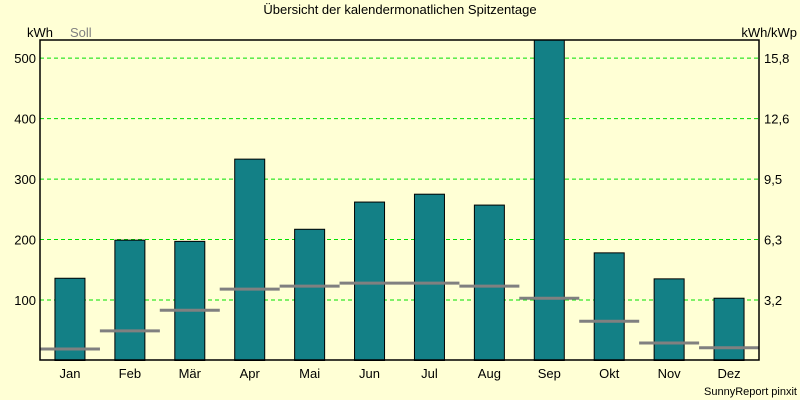  What do you see at coordinates (310, 294) in the screenshot?
I see `bar-Mai` at bounding box center [310, 294].